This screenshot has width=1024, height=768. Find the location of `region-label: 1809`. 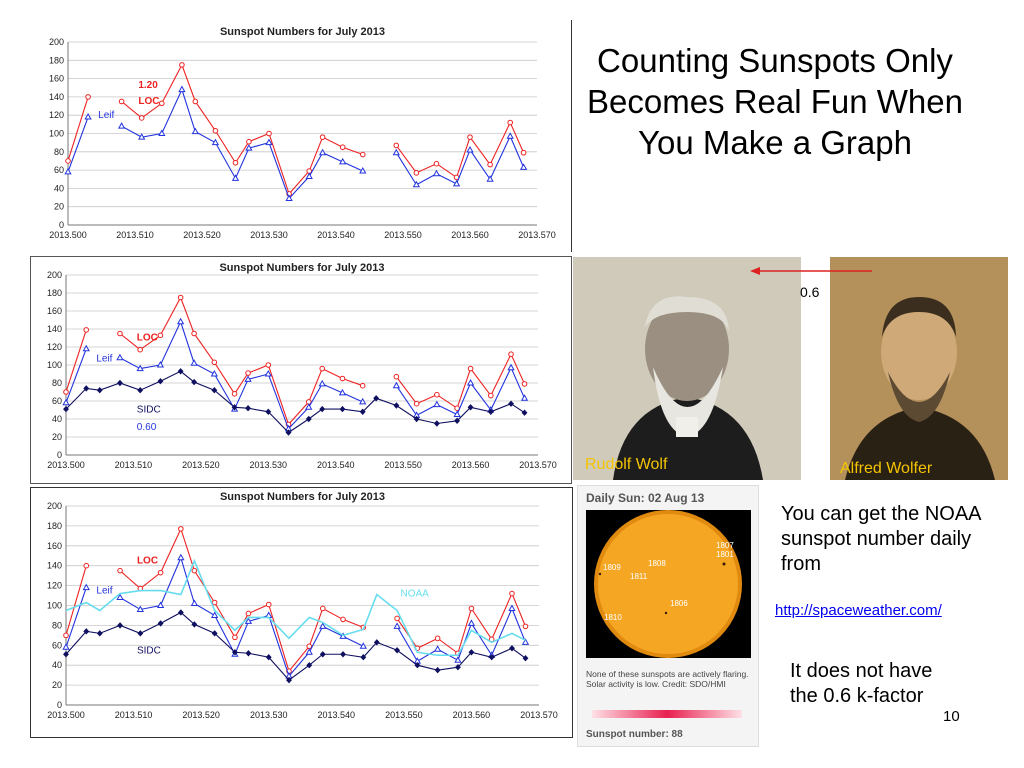

region-label: 1809 is located at coordinates (612, 567).